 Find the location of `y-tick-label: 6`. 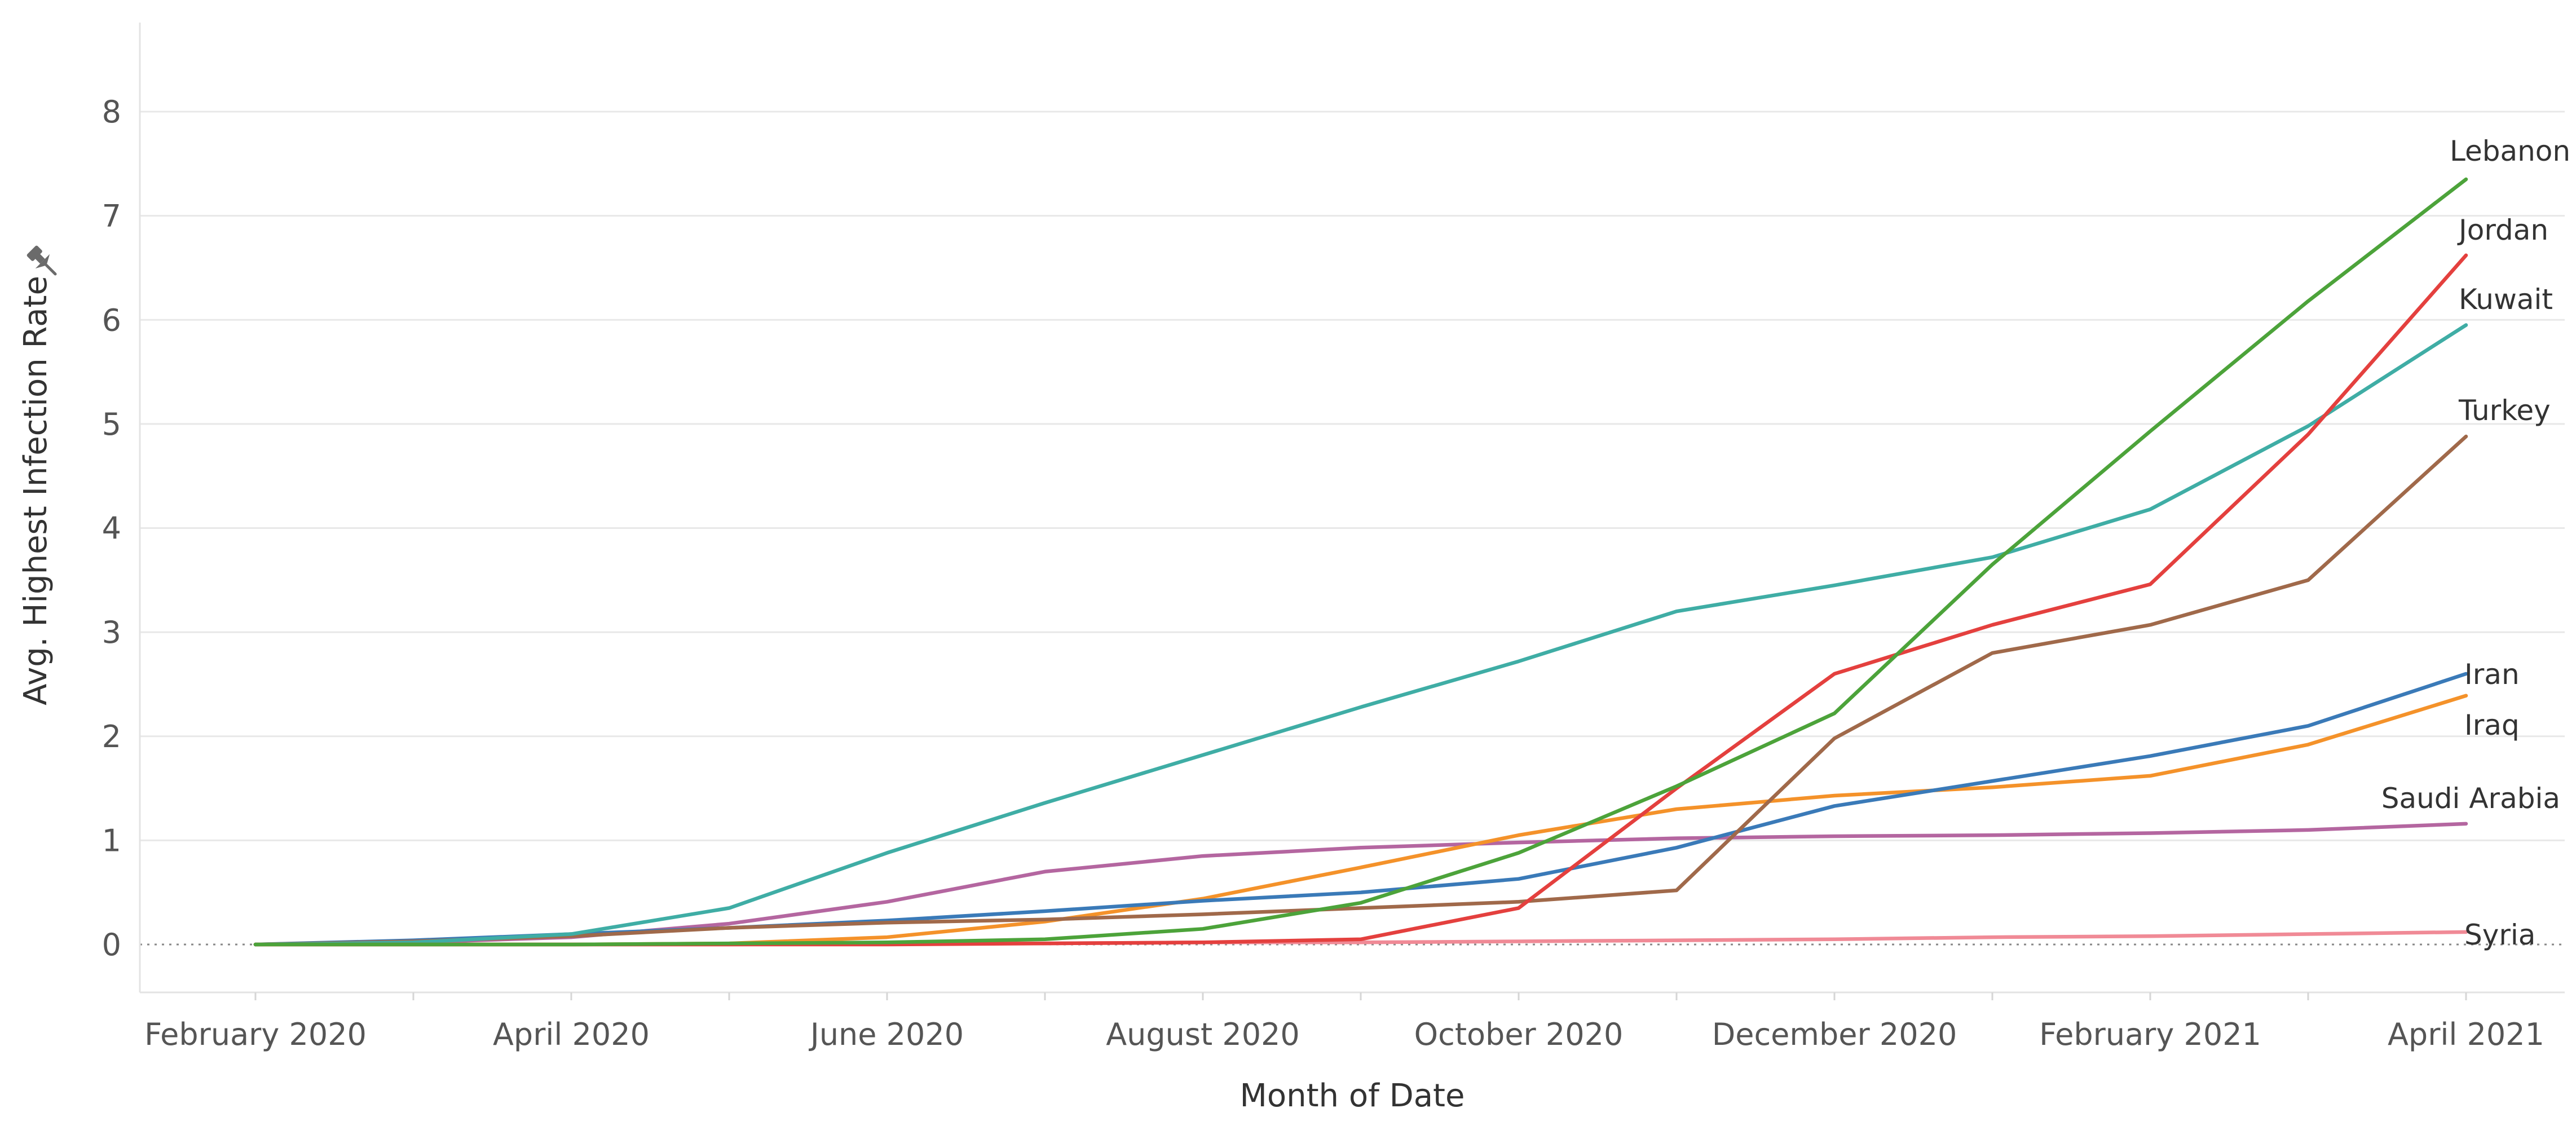

y-tick-label: 6 is located at coordinates (111, 320).